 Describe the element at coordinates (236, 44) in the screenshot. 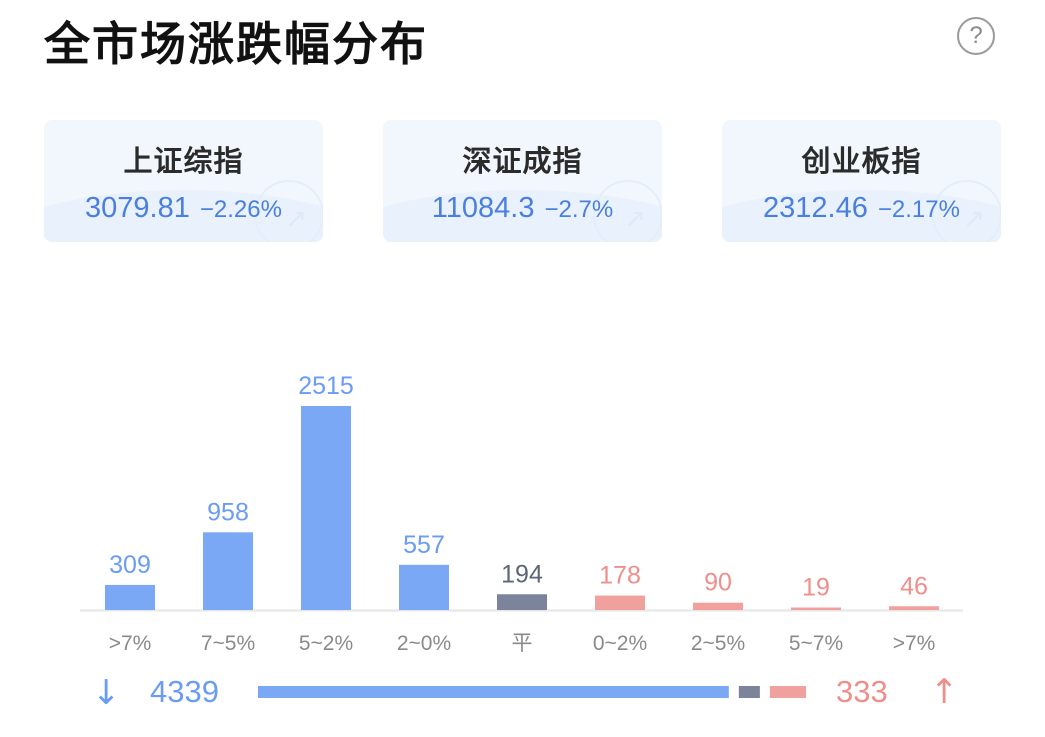

I see `page-title: 全市场涨跌幅分布` at that location.